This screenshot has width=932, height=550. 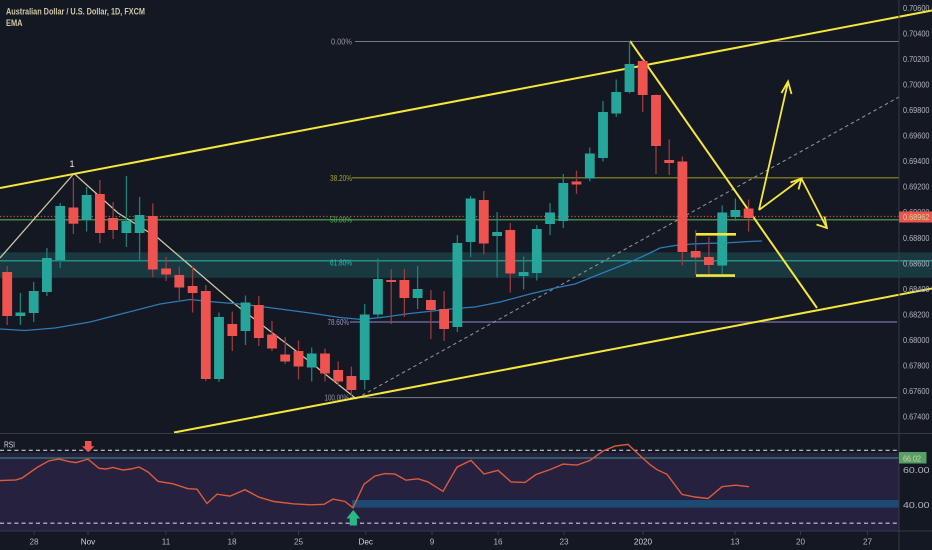 I want to click on svg-text: 66.02, so click(x=912, y=459).